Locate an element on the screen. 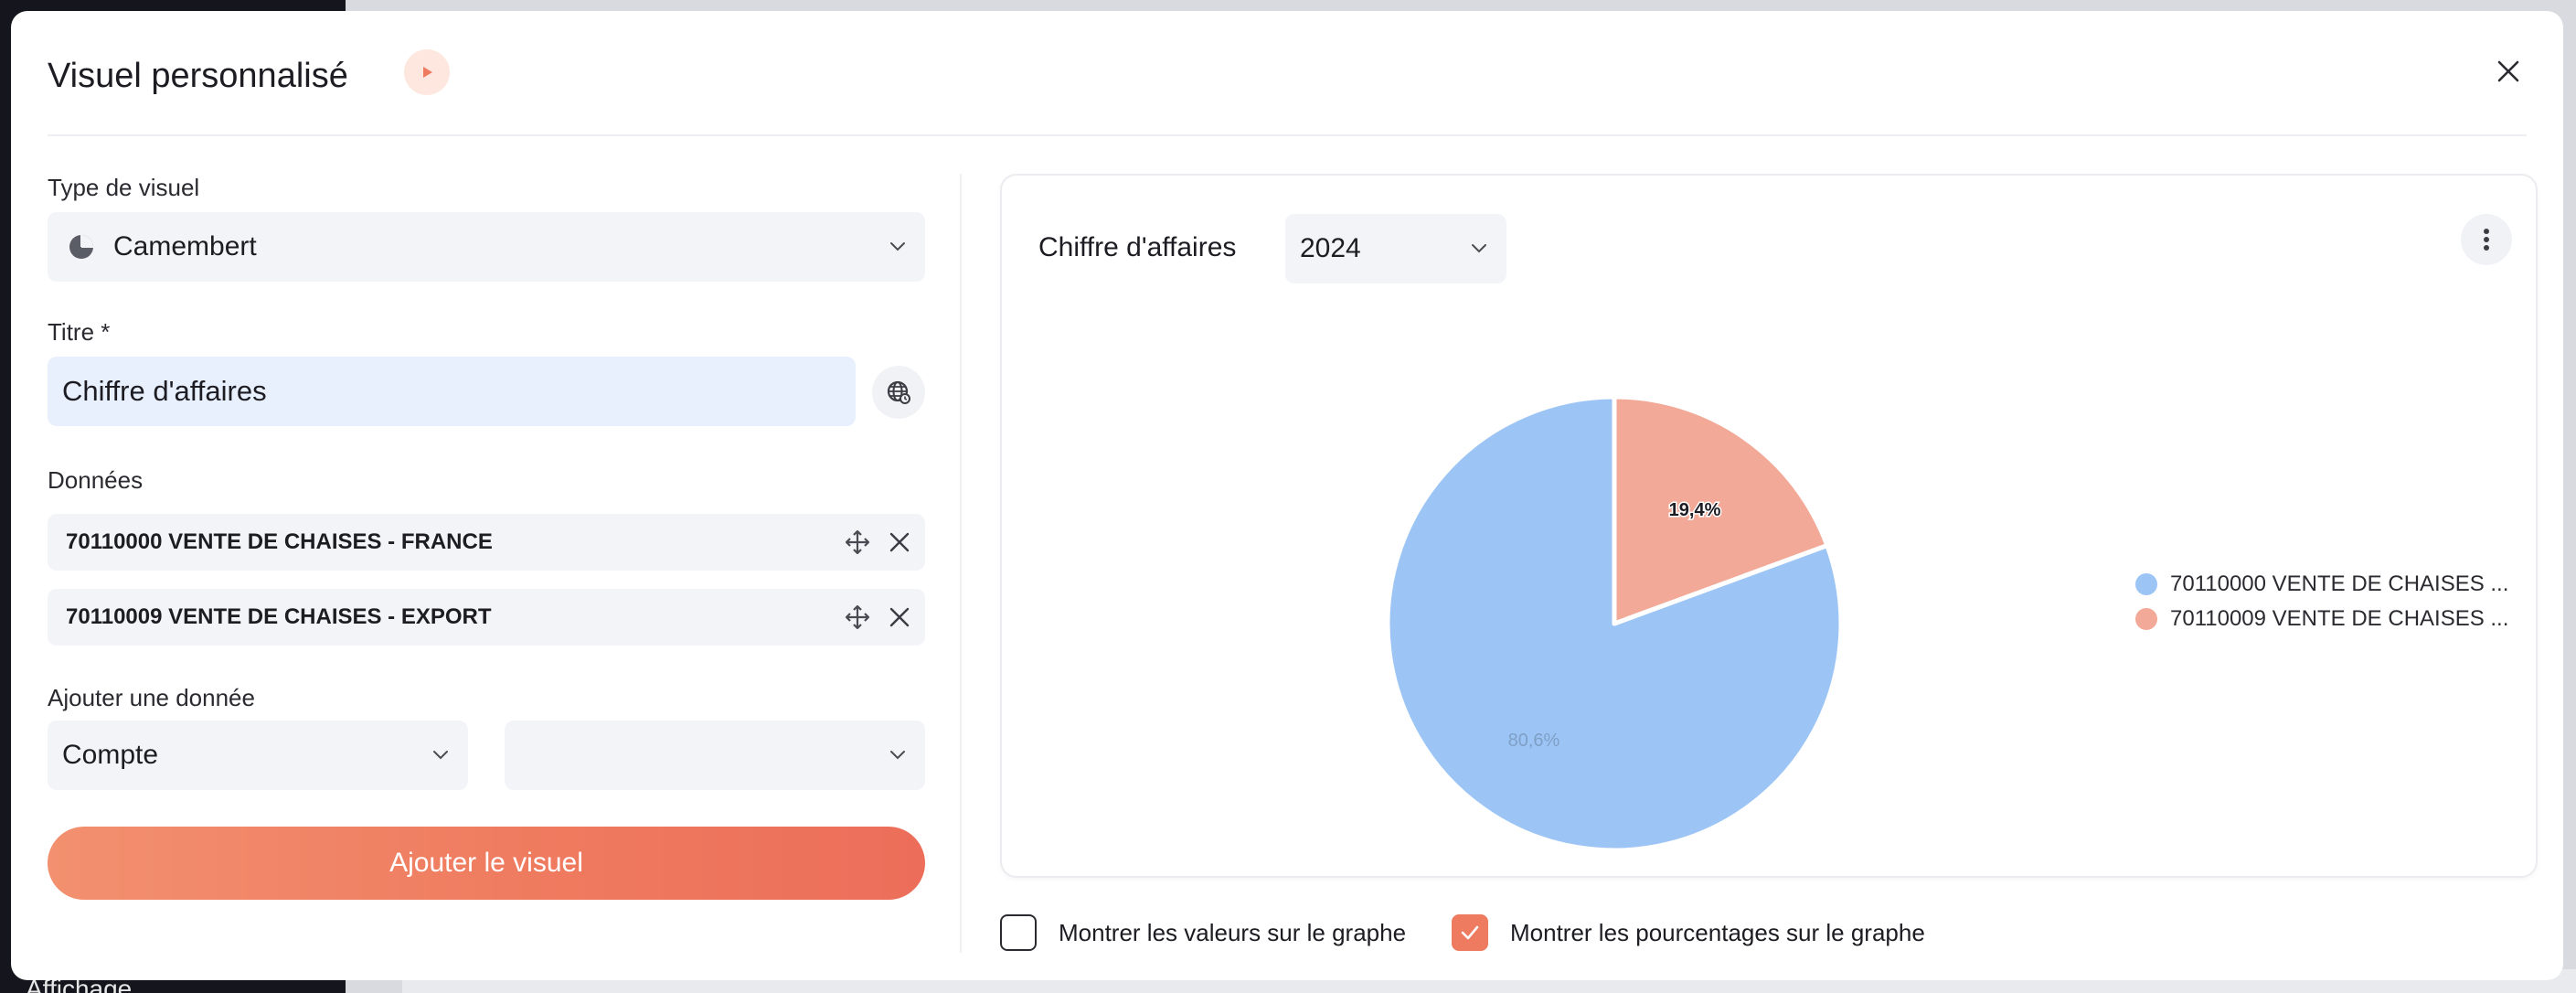 The width and height of the screenshot is (2576, 993). data-item-label: 70110009 VENTE DE CHAISES - EXPORT is located at coordinates (279, 616).